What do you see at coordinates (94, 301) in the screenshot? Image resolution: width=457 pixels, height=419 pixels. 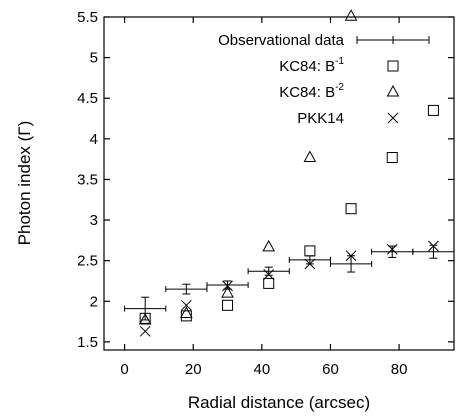 I see `y-tick-label: 2` at bounding box center [94, 301].